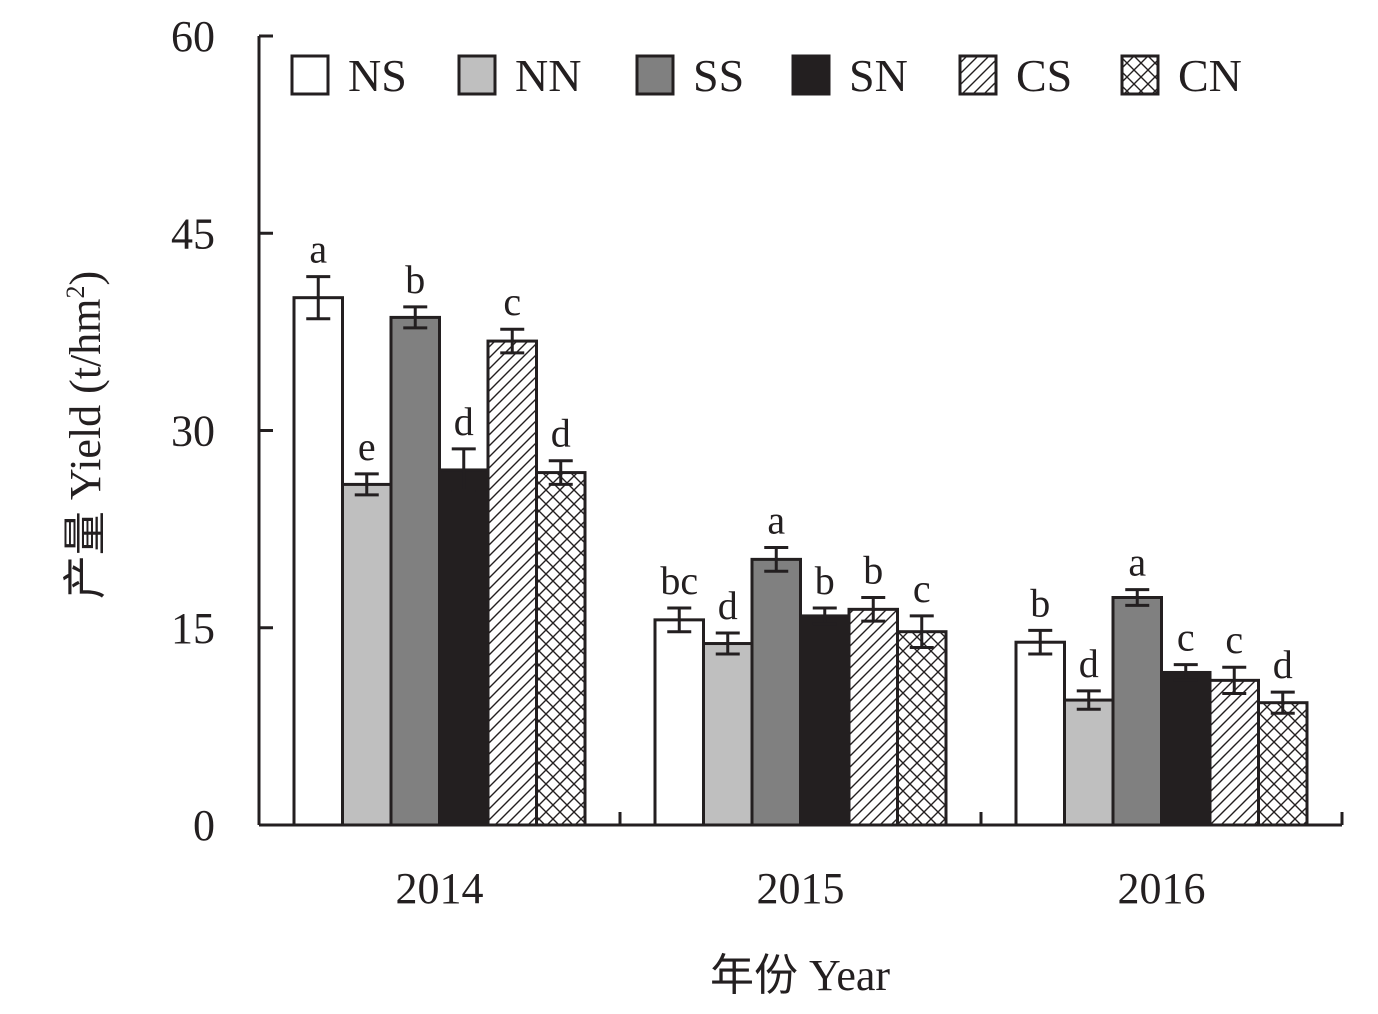 Image resolution: width=1378 pixels, height=1014 pixels. What do you see at coordinates (85, 278) in the screenshot?
I see `y-axis-title-close: )` at bounding box center [85, 278].